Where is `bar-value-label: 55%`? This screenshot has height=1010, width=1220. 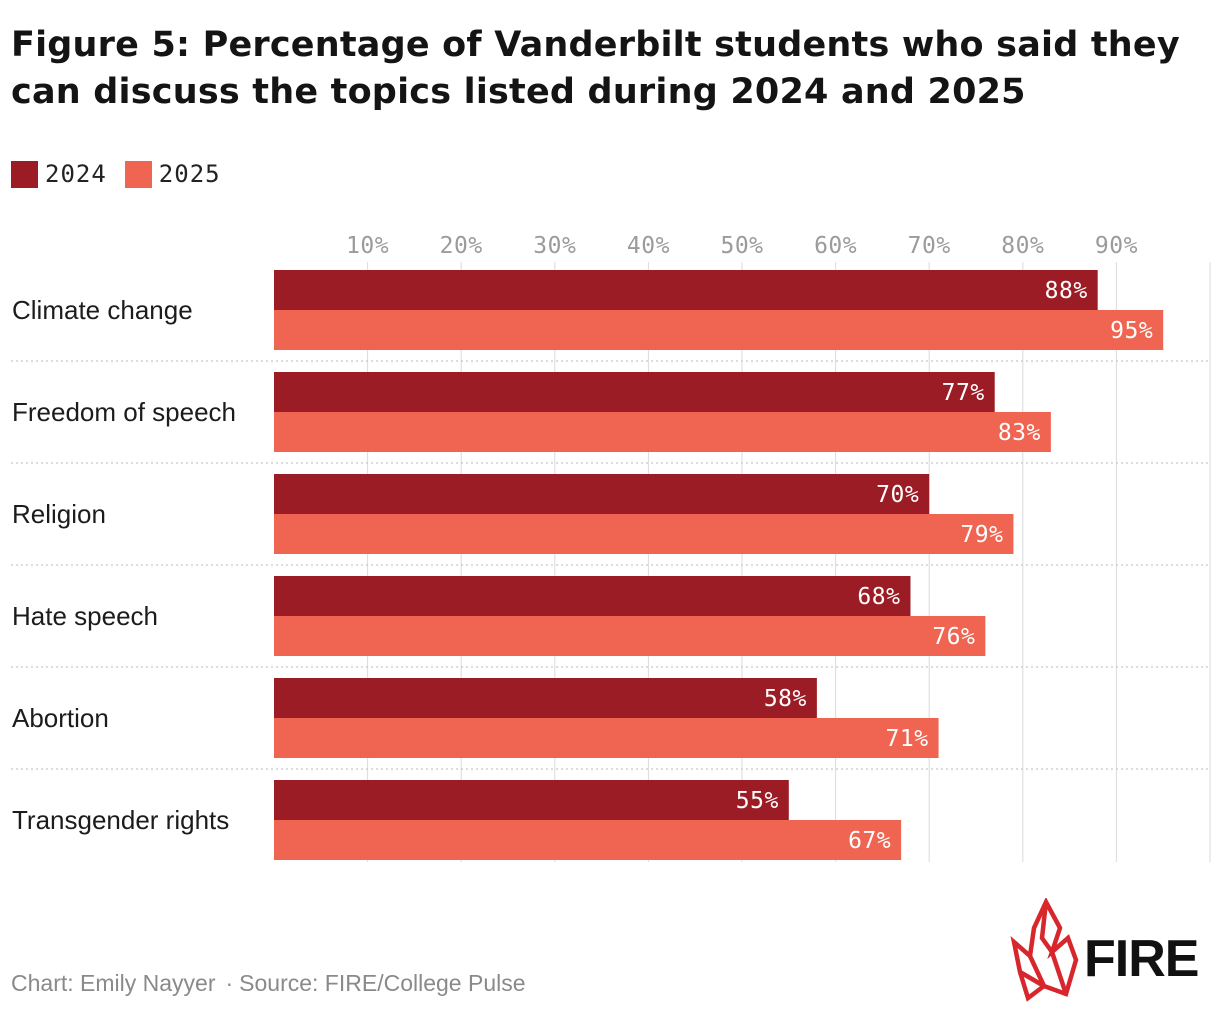
bar-value-label: 55% is located at coordinates (757, 801).